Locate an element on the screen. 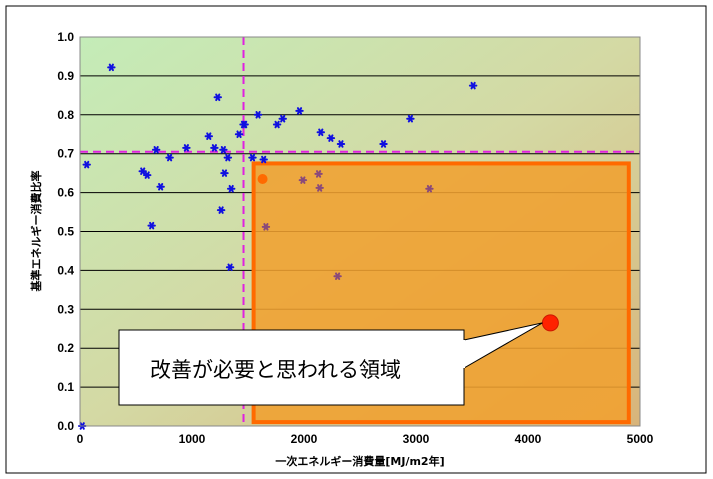  y-tick-label: 0.7 is located at coordinates (65, 154).